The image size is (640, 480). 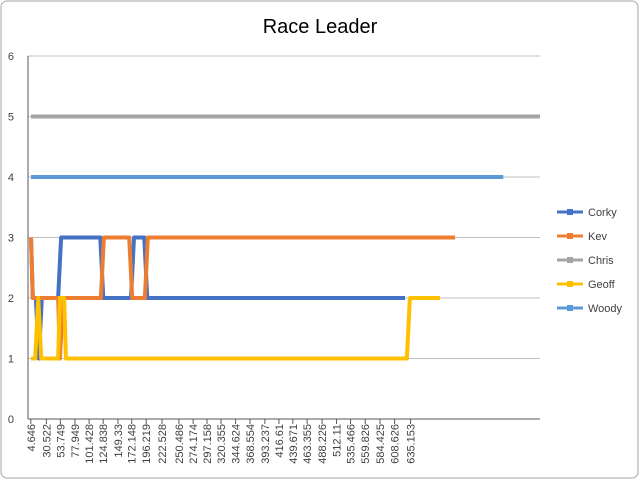 I want to click on series-line, so click(x=236, y=328).